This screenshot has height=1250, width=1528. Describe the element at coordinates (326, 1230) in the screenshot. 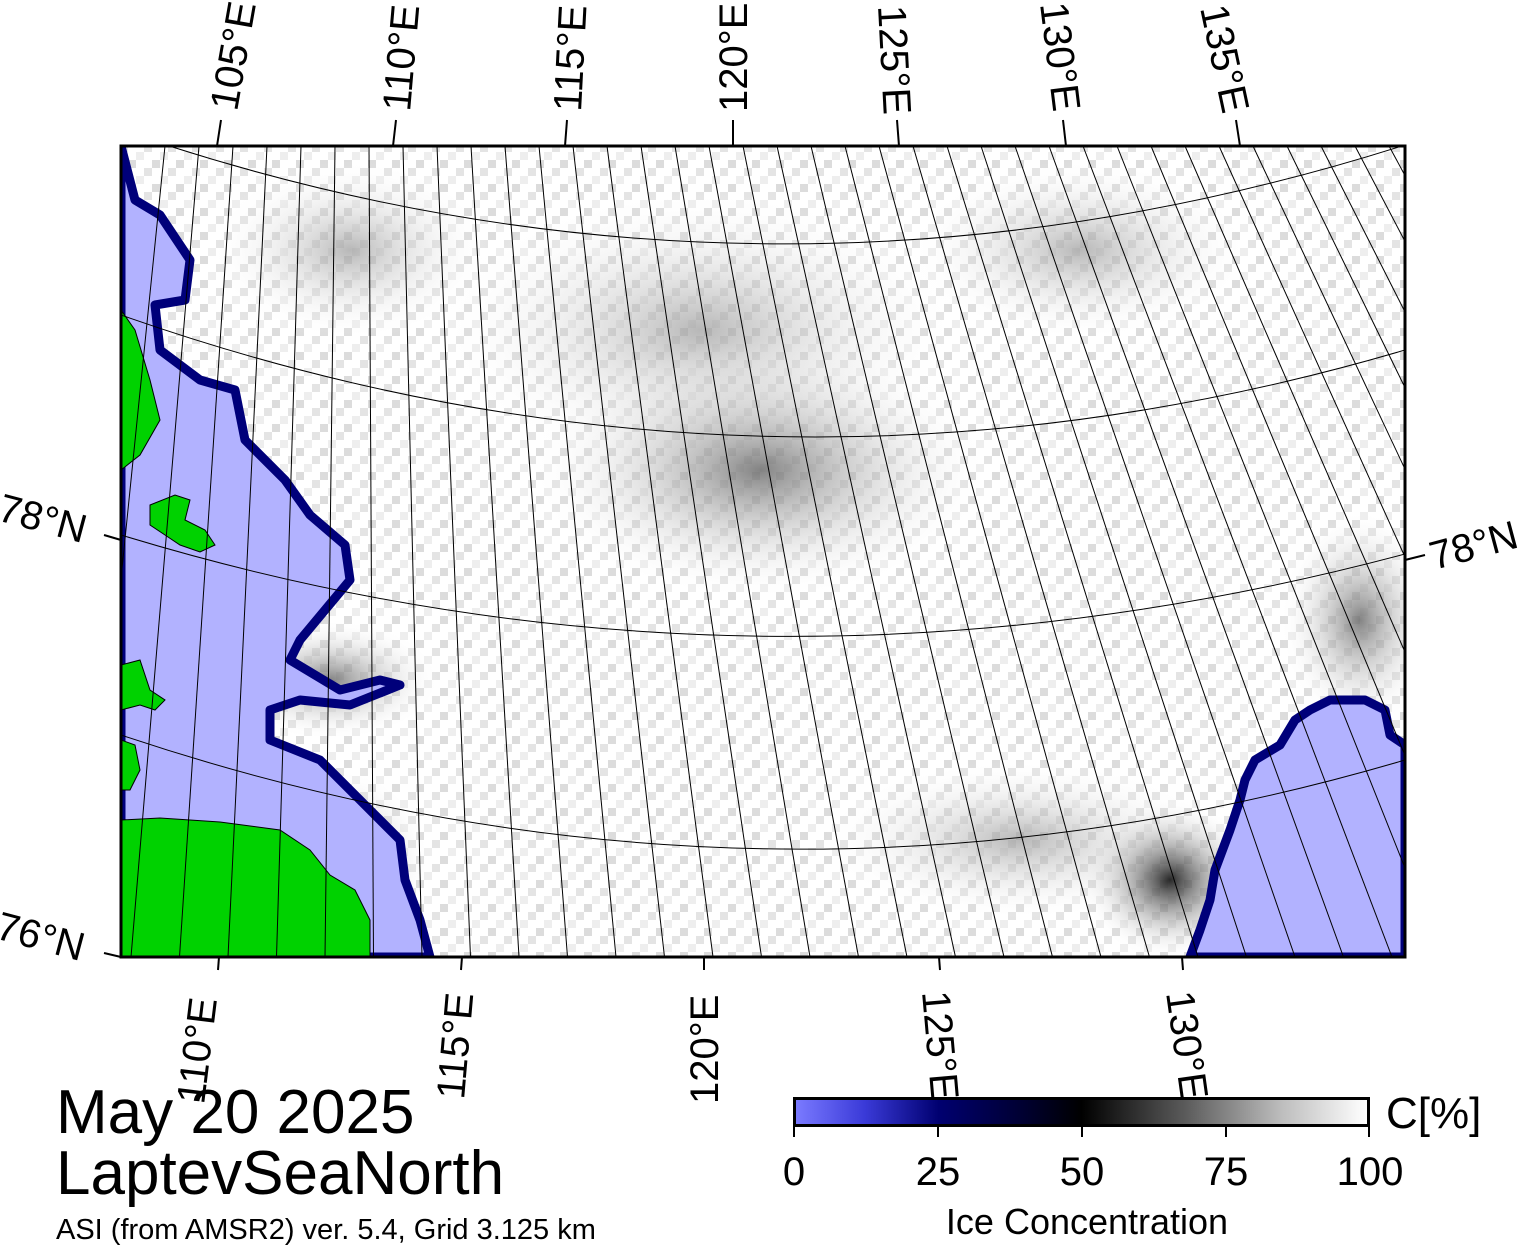

I see `data-source-credit: ASI (from AMSR2) ver. 5.4, Grid 3.125 km` at that location.